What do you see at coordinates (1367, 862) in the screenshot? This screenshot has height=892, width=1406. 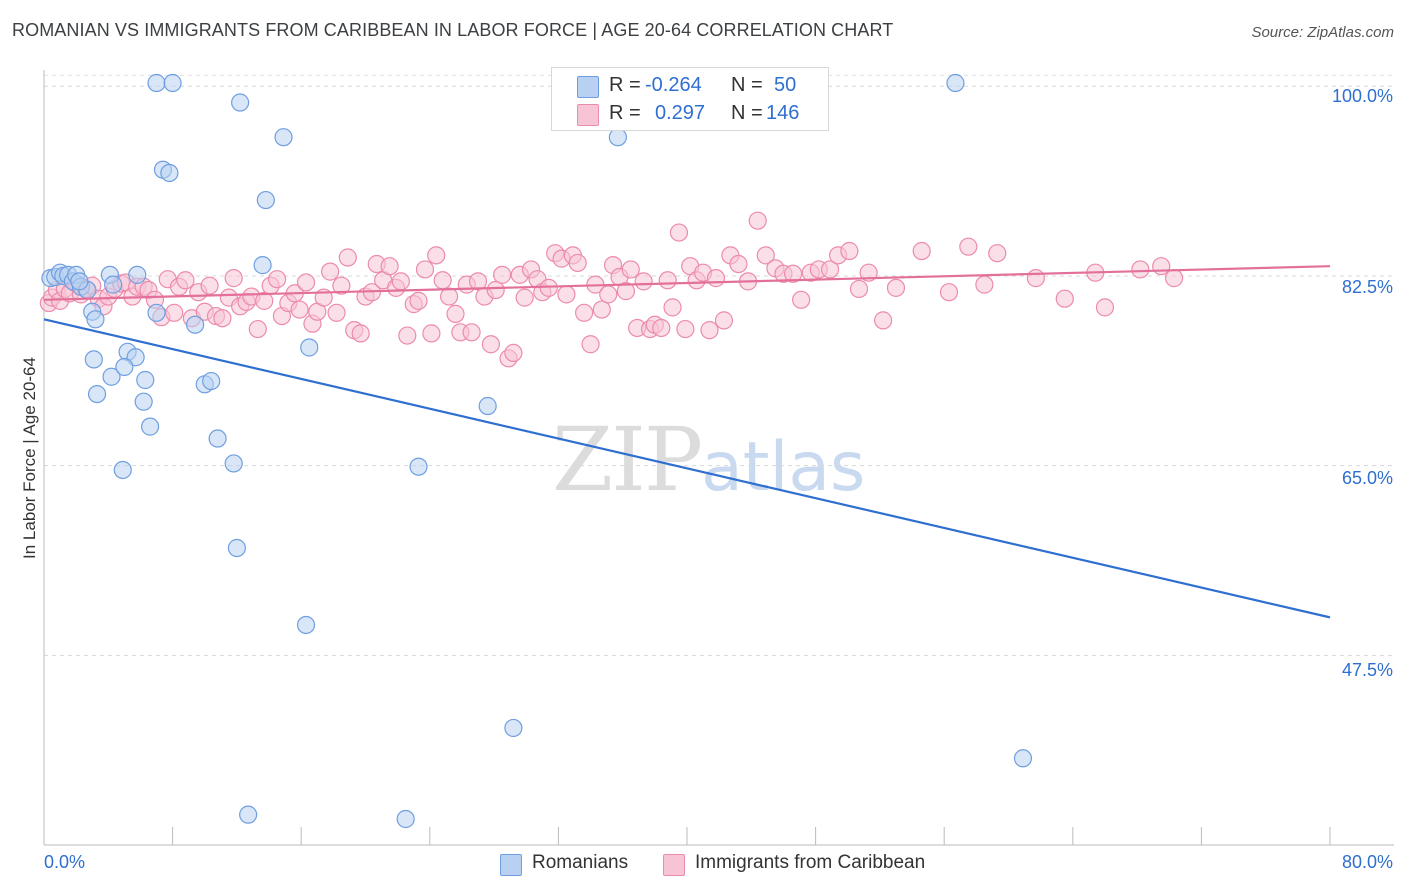 I see `x-tick-label-max: 80.0%` at bounding box center [1367, 862].